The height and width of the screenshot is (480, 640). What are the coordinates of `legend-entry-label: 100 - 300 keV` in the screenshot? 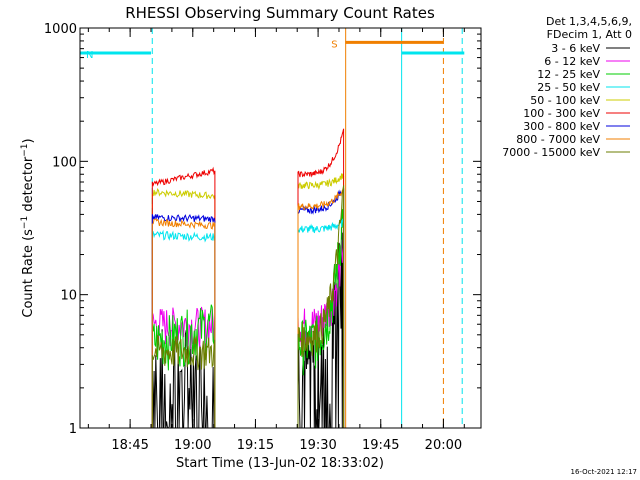 It's located at (561, 113).